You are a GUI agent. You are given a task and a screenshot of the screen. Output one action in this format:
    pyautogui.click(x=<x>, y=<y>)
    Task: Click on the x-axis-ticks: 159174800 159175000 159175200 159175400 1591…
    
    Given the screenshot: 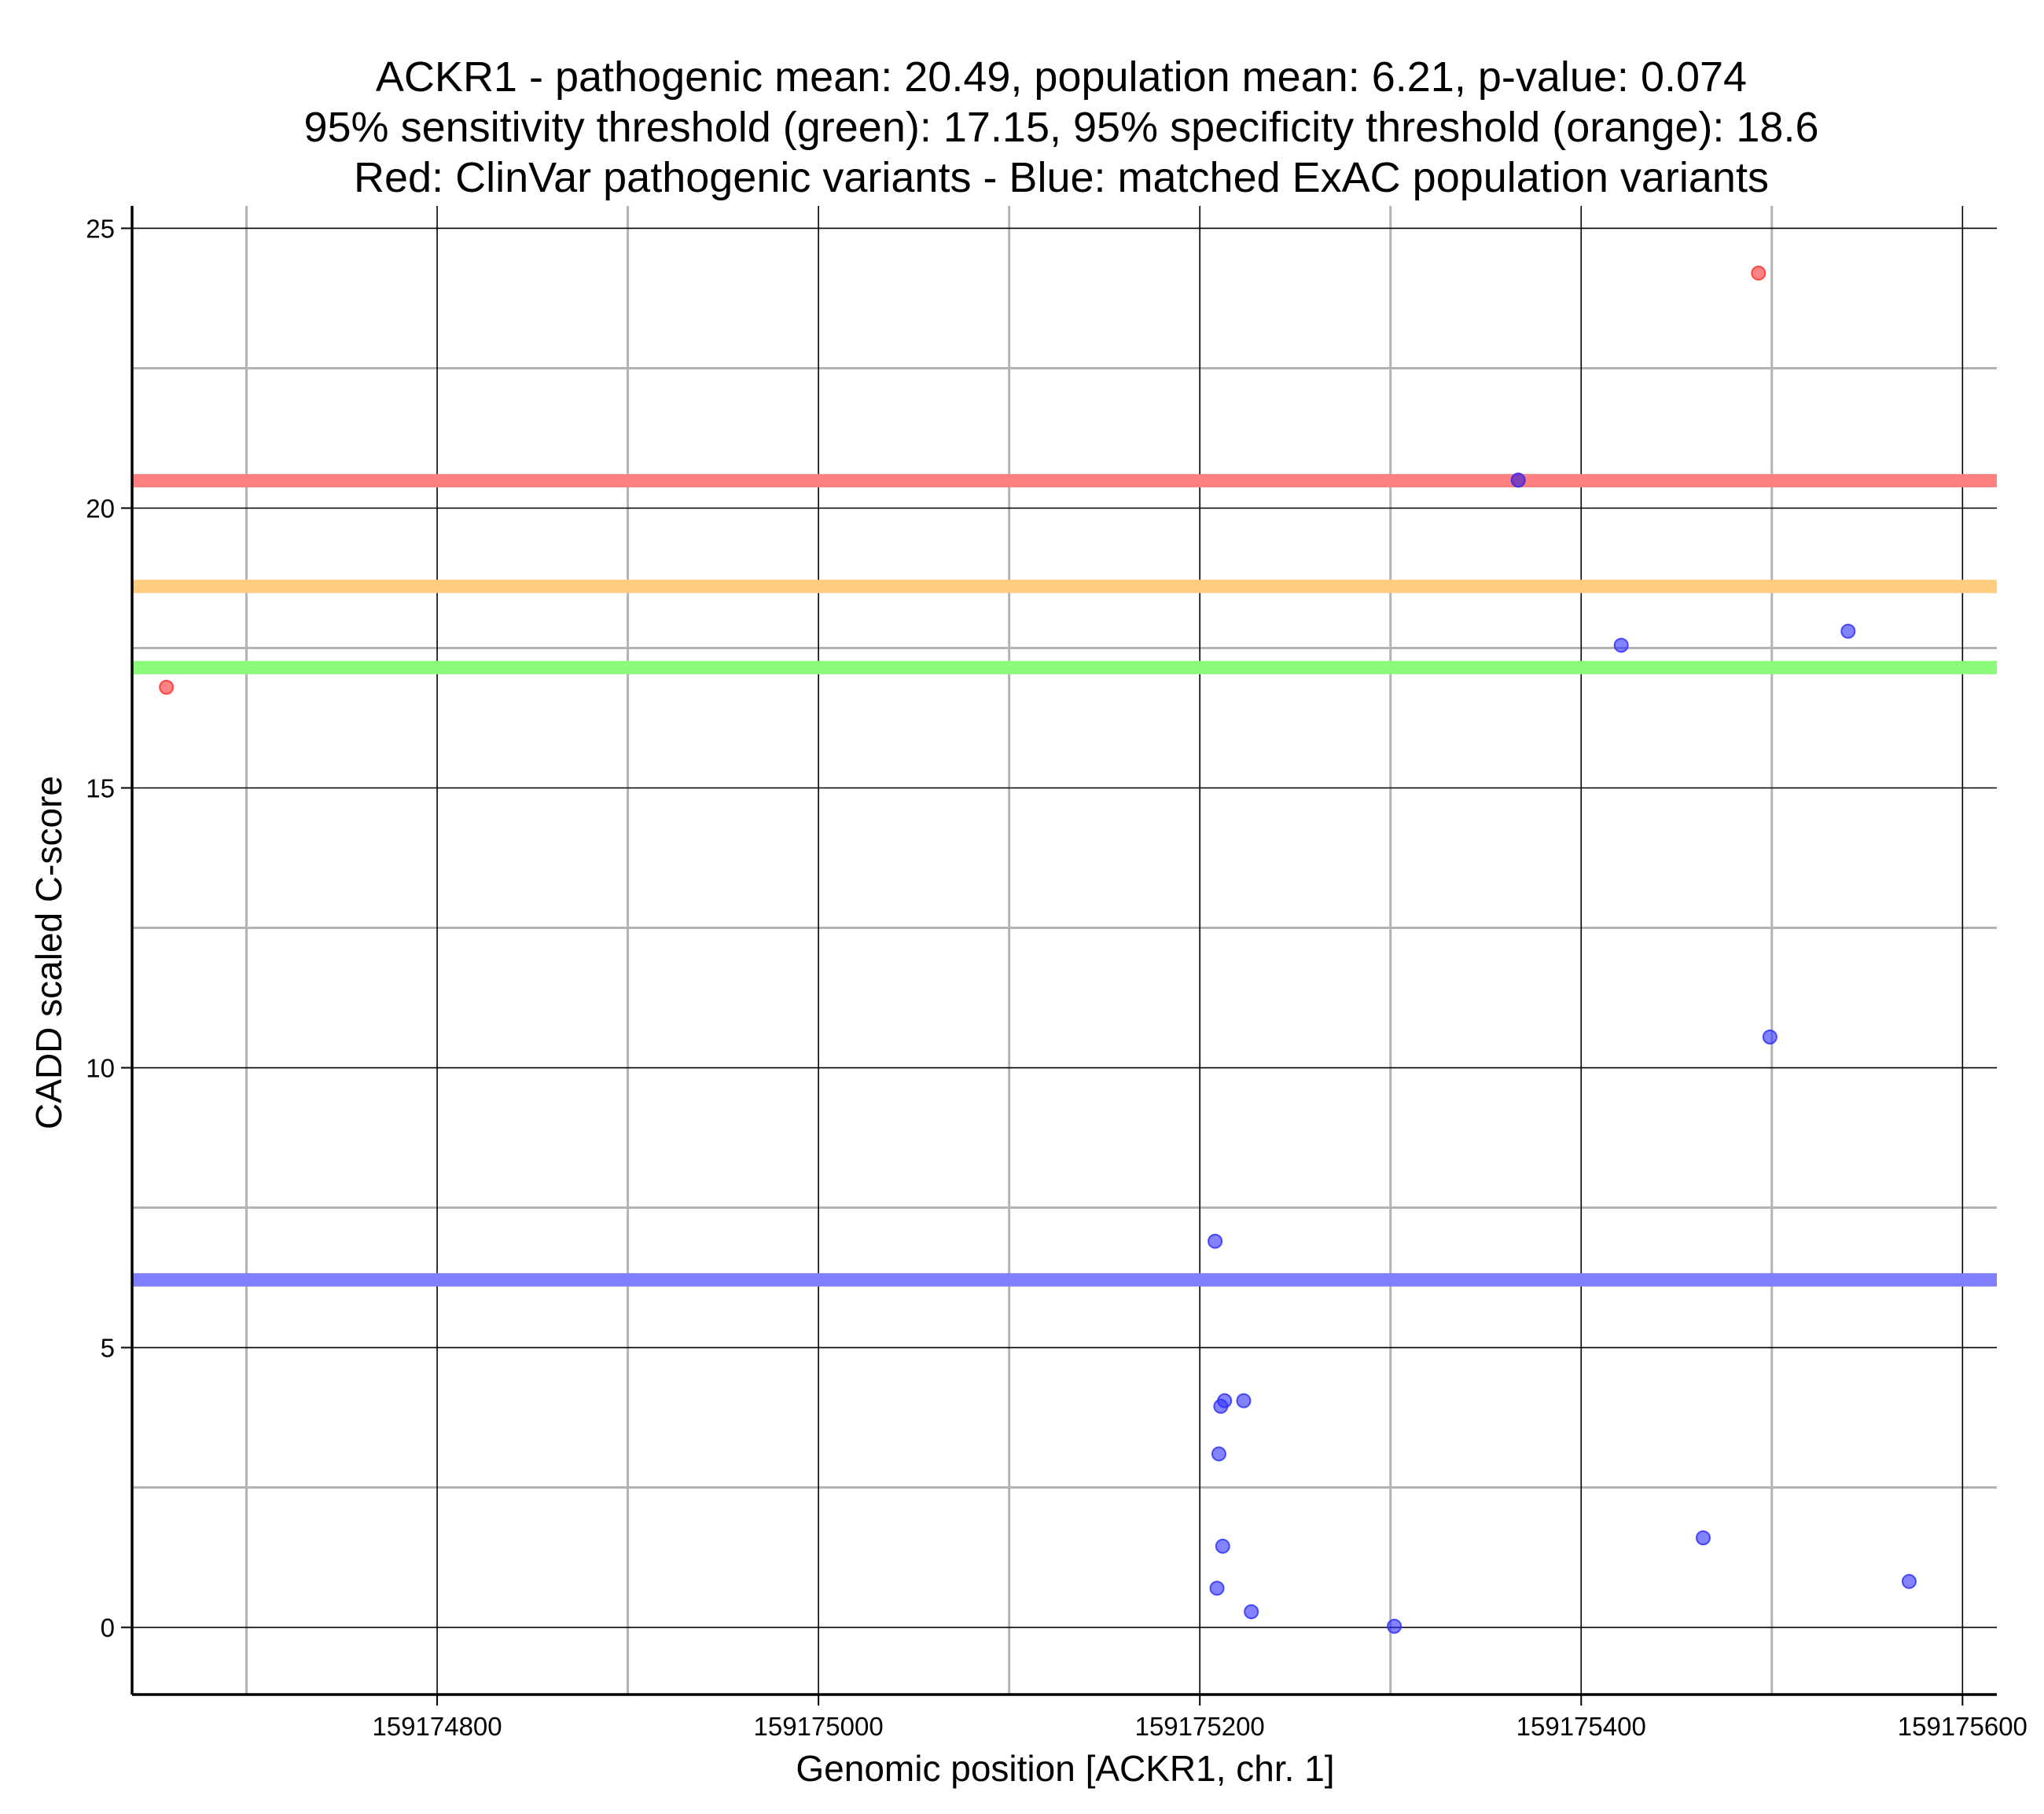 What is the action you would take?
    pyautogui.click(x=1199, y=1718)
    